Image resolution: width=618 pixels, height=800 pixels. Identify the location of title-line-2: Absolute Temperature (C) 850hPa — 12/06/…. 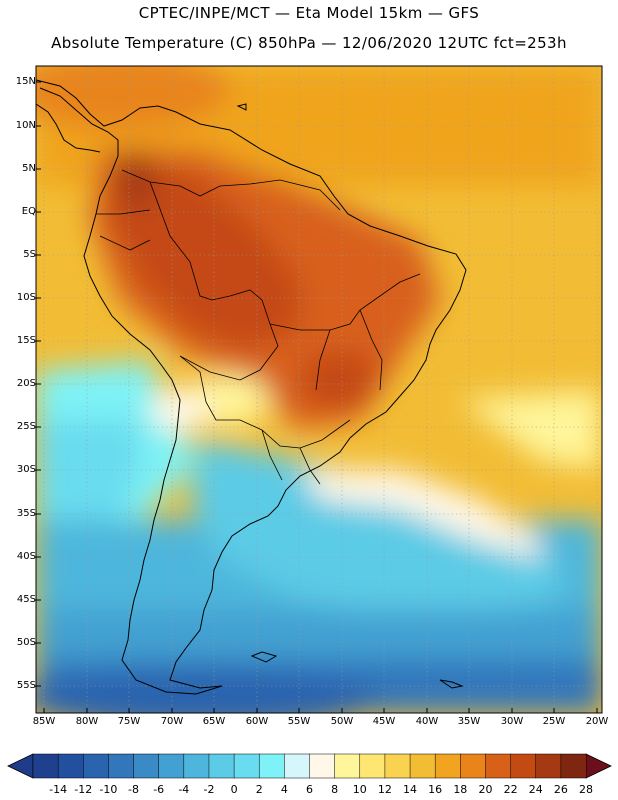
(309, 43).